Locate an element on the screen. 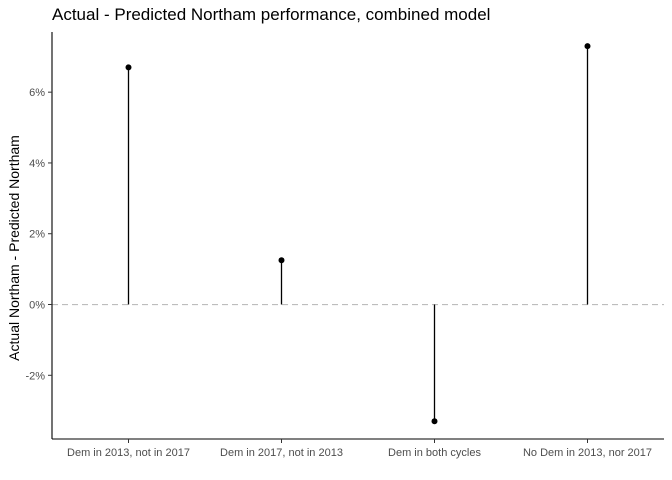 The height and width of the screenshot is (480, 672). x-tick-label: No Dem in 2013, nor 2017 is located at coordinates (587, 453).